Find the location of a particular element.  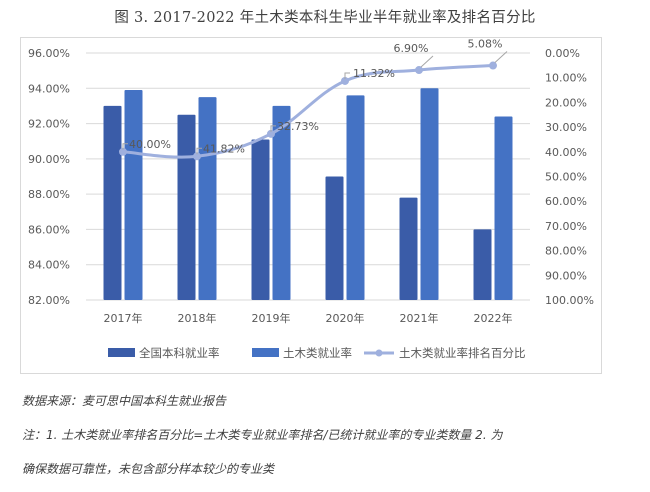

left-axis-tick: 90.00% is located at coordinates (49, 159).